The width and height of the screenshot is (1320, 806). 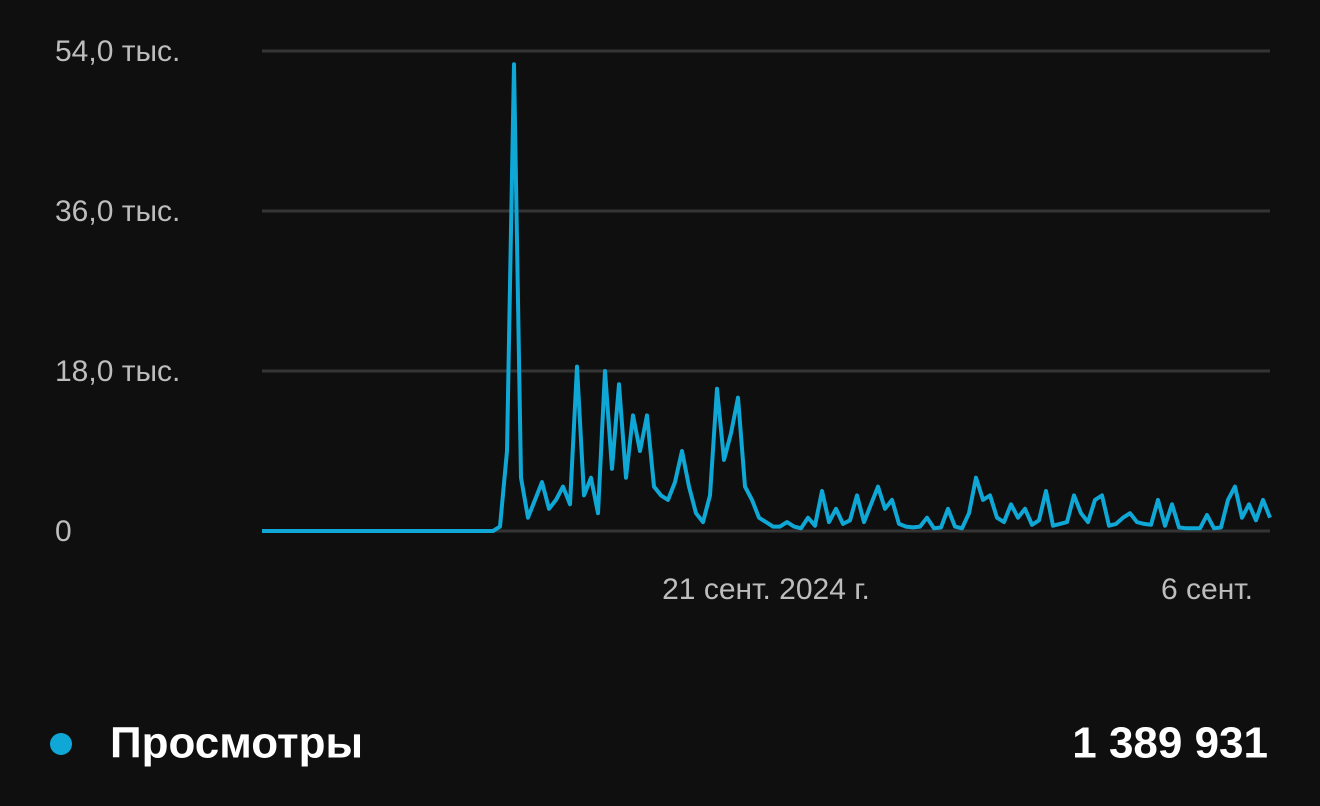 I want to click on legend-label: Просмотры, so click(x=236, y=743).